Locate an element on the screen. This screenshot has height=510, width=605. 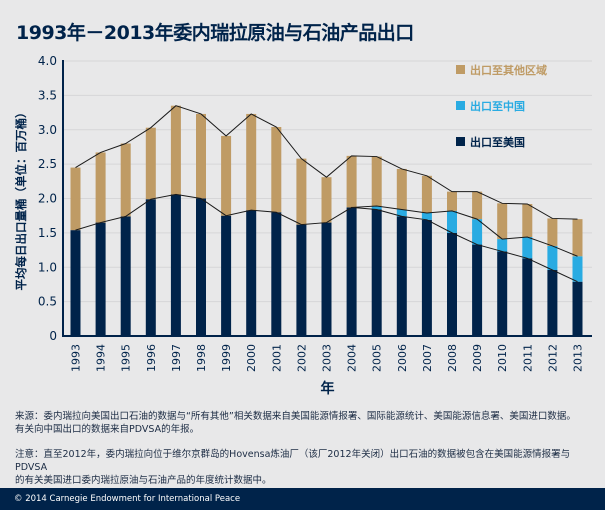
x-tick-label: 2013 is located at coordinates (578, 358).